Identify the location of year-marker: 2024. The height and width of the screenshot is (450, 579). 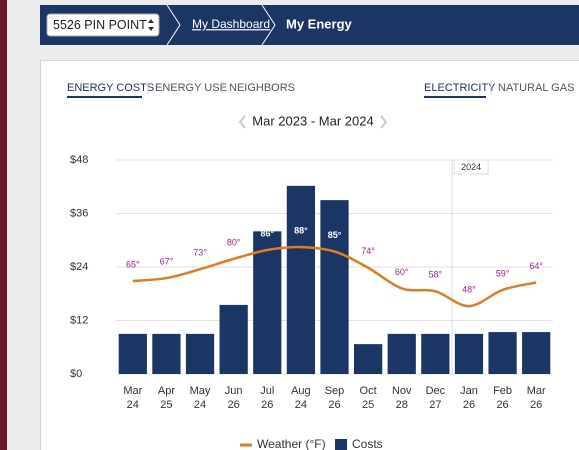
(471, 167).